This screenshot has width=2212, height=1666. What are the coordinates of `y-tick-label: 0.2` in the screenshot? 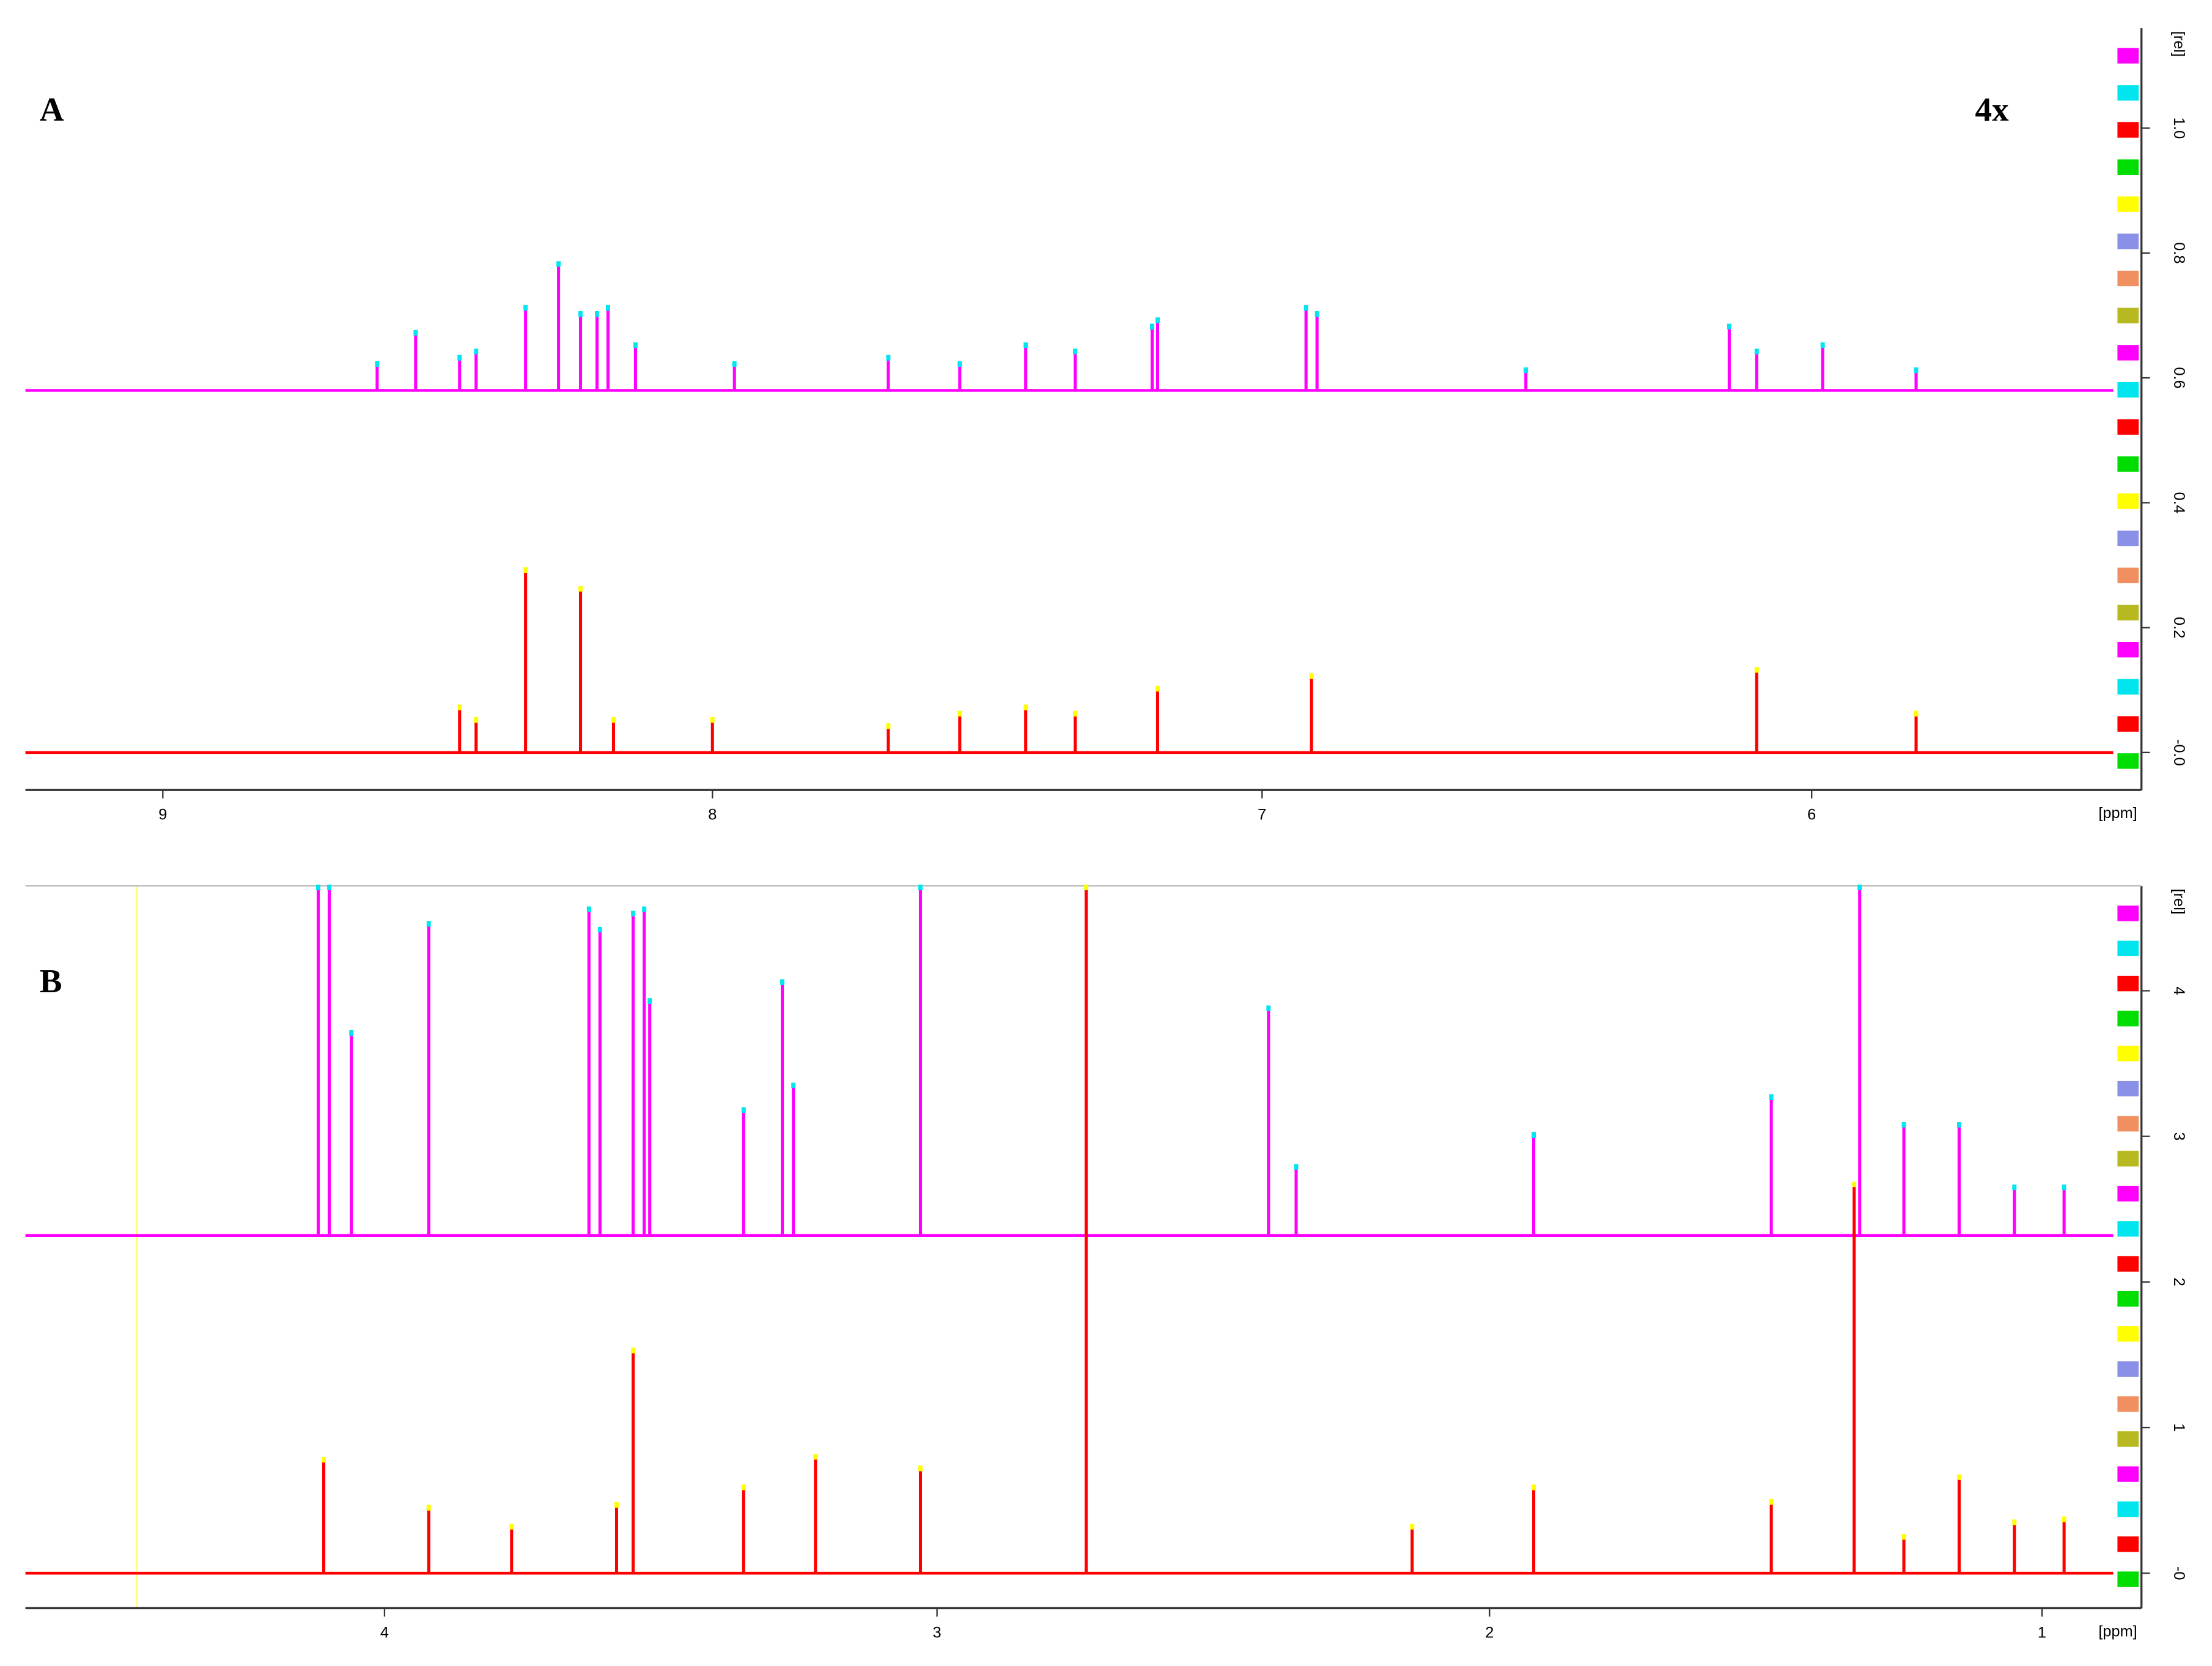 It's located at (2179, 627).